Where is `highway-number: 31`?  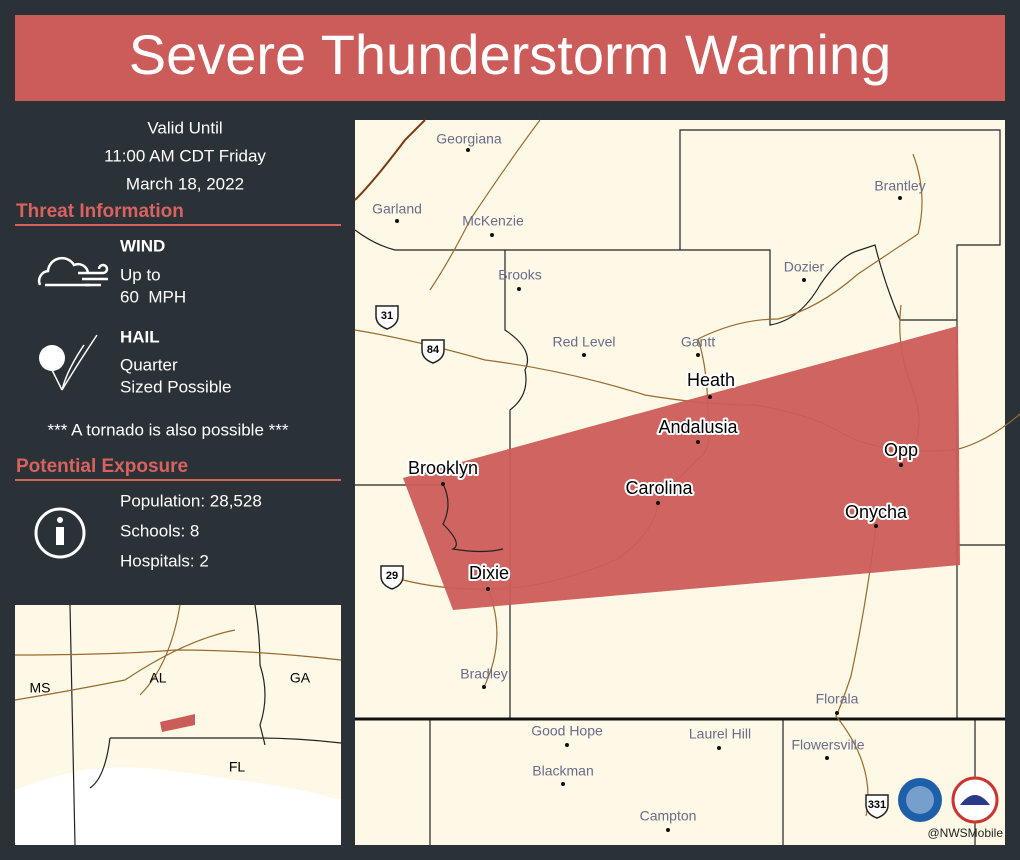 highway-number: 31 is located at coordinates (387, 316).